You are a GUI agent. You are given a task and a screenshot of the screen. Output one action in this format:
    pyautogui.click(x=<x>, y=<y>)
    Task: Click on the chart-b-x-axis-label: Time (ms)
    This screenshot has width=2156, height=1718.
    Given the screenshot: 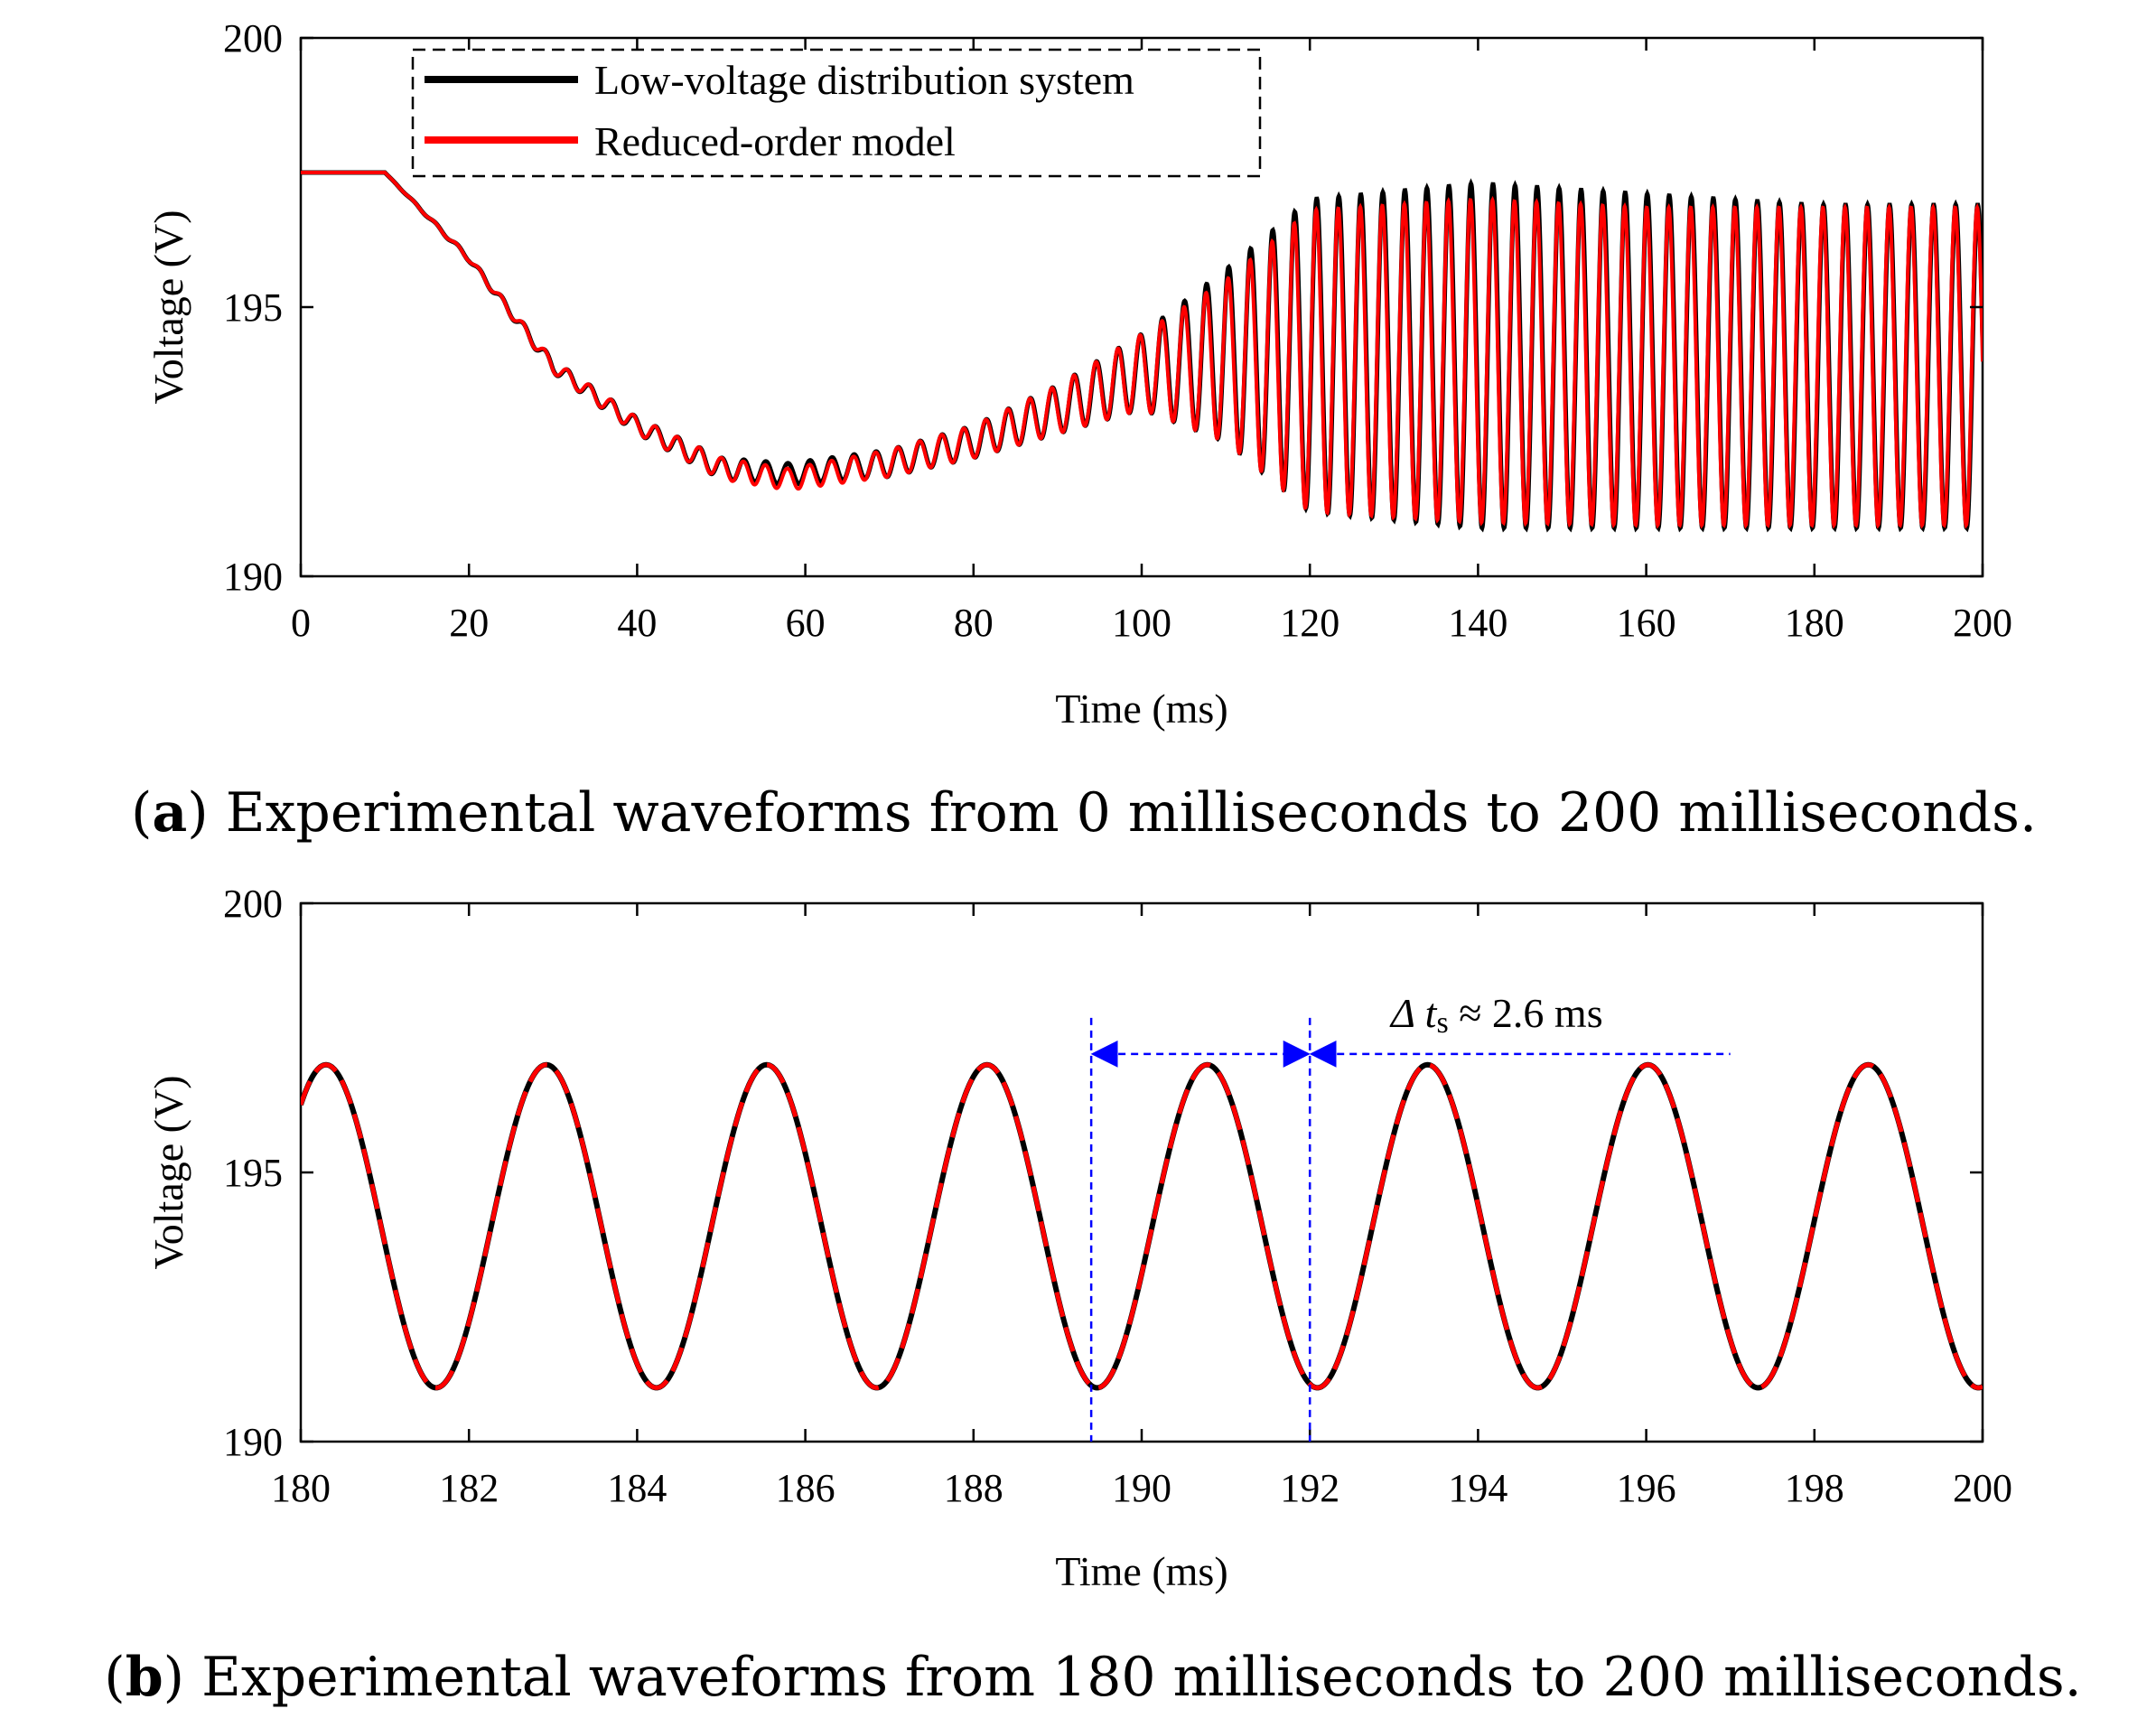 What is the action you would take?
    pyautogui.click(x=1141, y=1571)
    